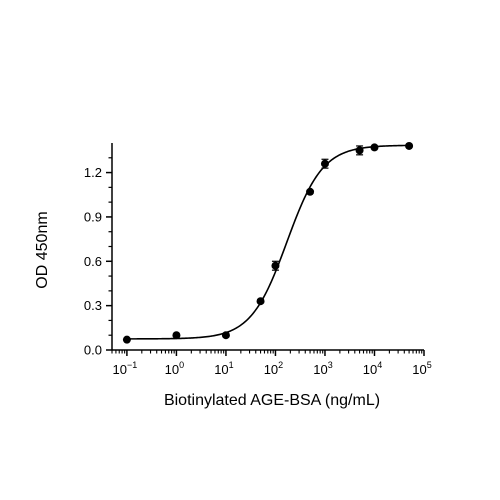  Describe the element at coordinates (93, 172) in the screenshot. I see `y-tick-label: 1.2` at that location.